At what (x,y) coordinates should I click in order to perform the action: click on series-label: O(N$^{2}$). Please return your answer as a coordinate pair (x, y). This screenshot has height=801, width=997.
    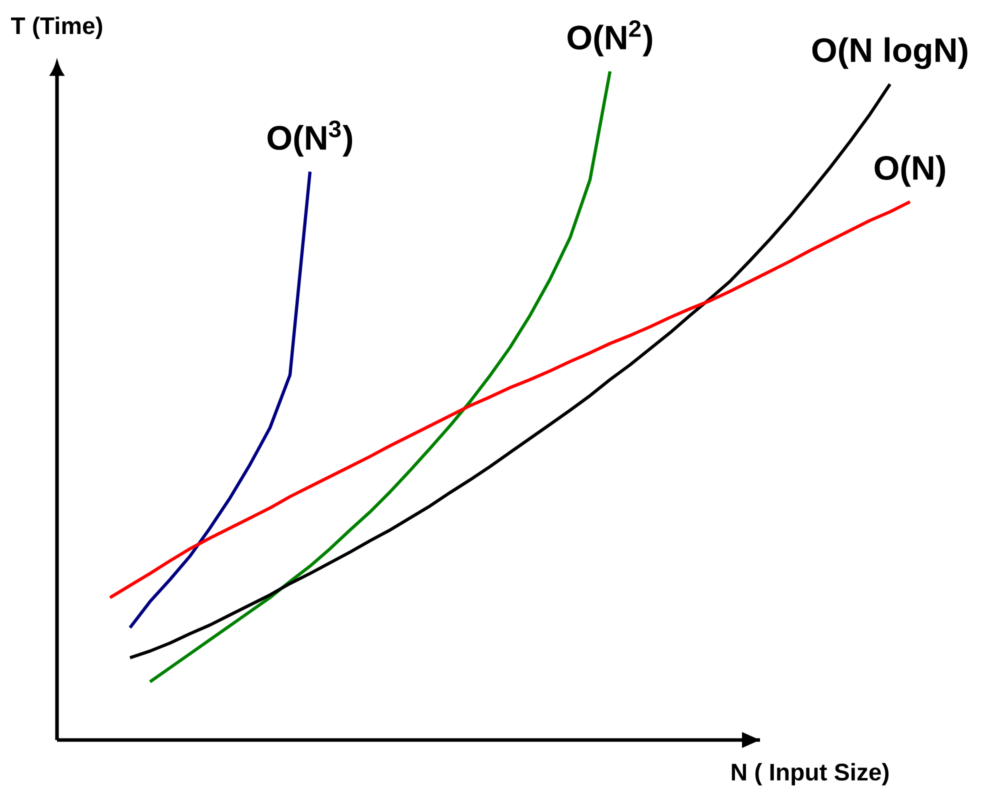
    Looking at the image, I should click on (610, 38).